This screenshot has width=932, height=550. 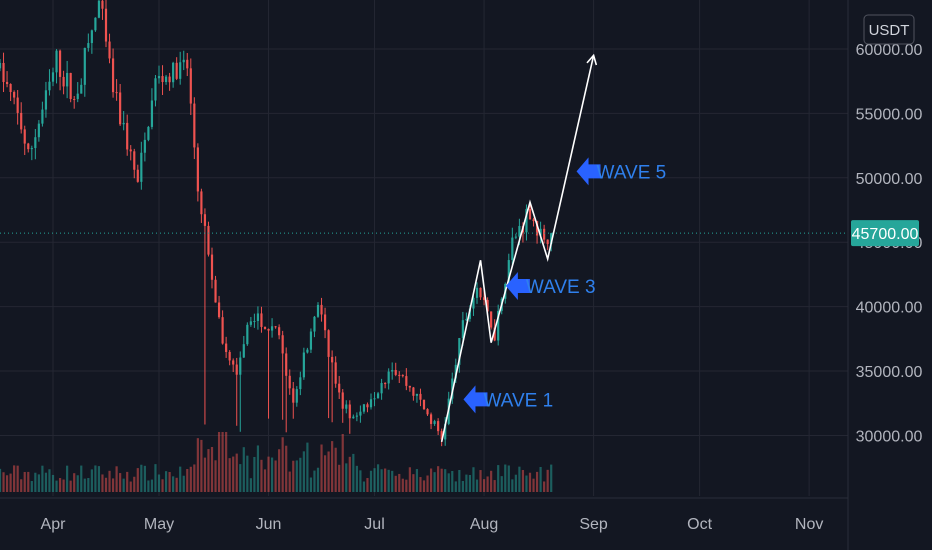 I want to click on price-tick-label: 40000.00, so click(x=889, y=308).